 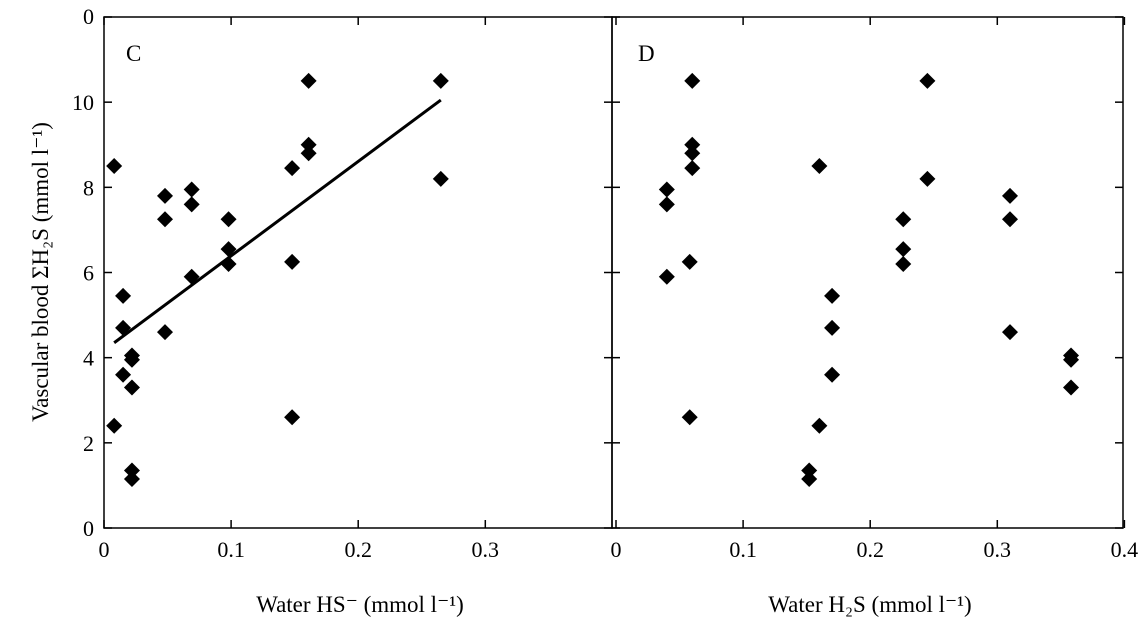 What do you see at coordinates (40, 272) in the screenshot?
I see `y-axis-title: Vascular blood ΣH₂S (mmol l⁻¹)` at bounding box center [40, 272].